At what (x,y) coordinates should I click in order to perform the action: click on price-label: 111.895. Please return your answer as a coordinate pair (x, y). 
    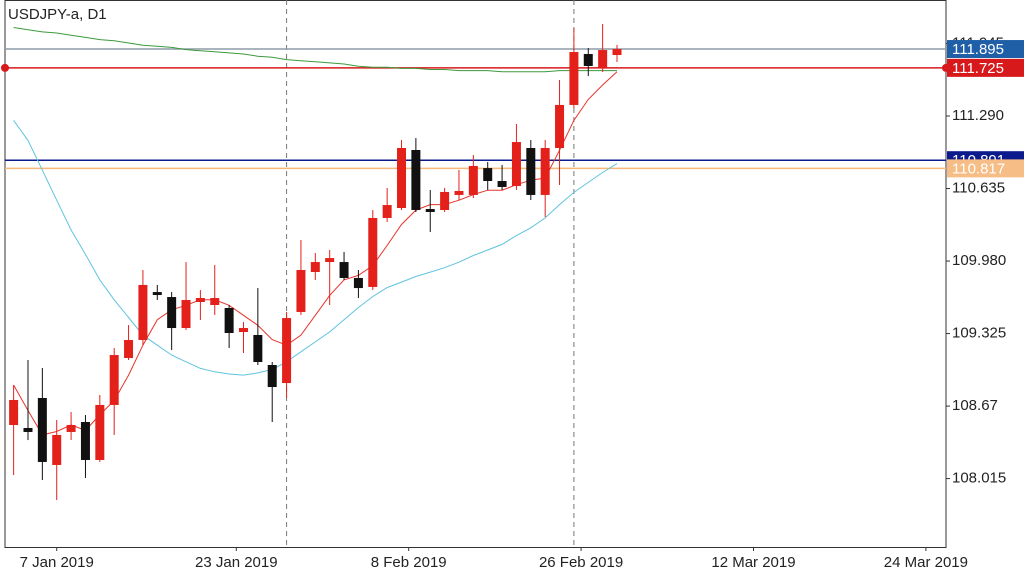
    Looking at the image, I should click on (978, 49).